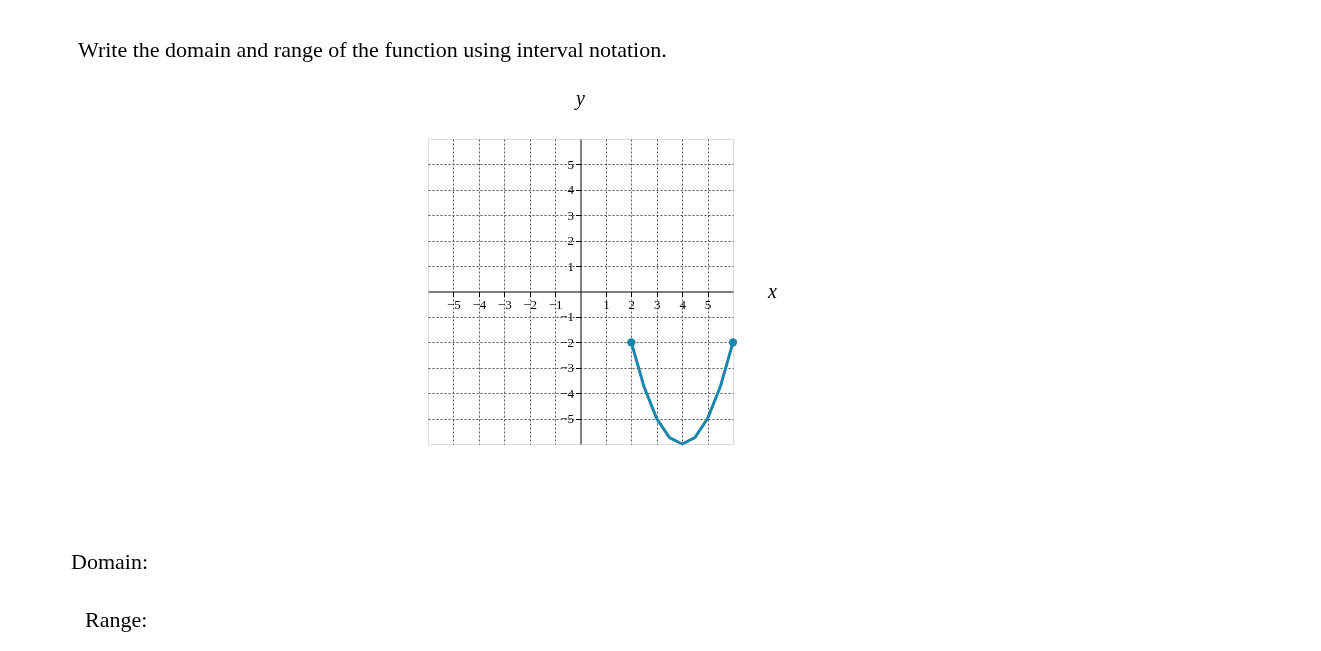 The width and height of the screenshot is (1321, 651). I want to click on y-tick-label: −4, so click(567, 393).